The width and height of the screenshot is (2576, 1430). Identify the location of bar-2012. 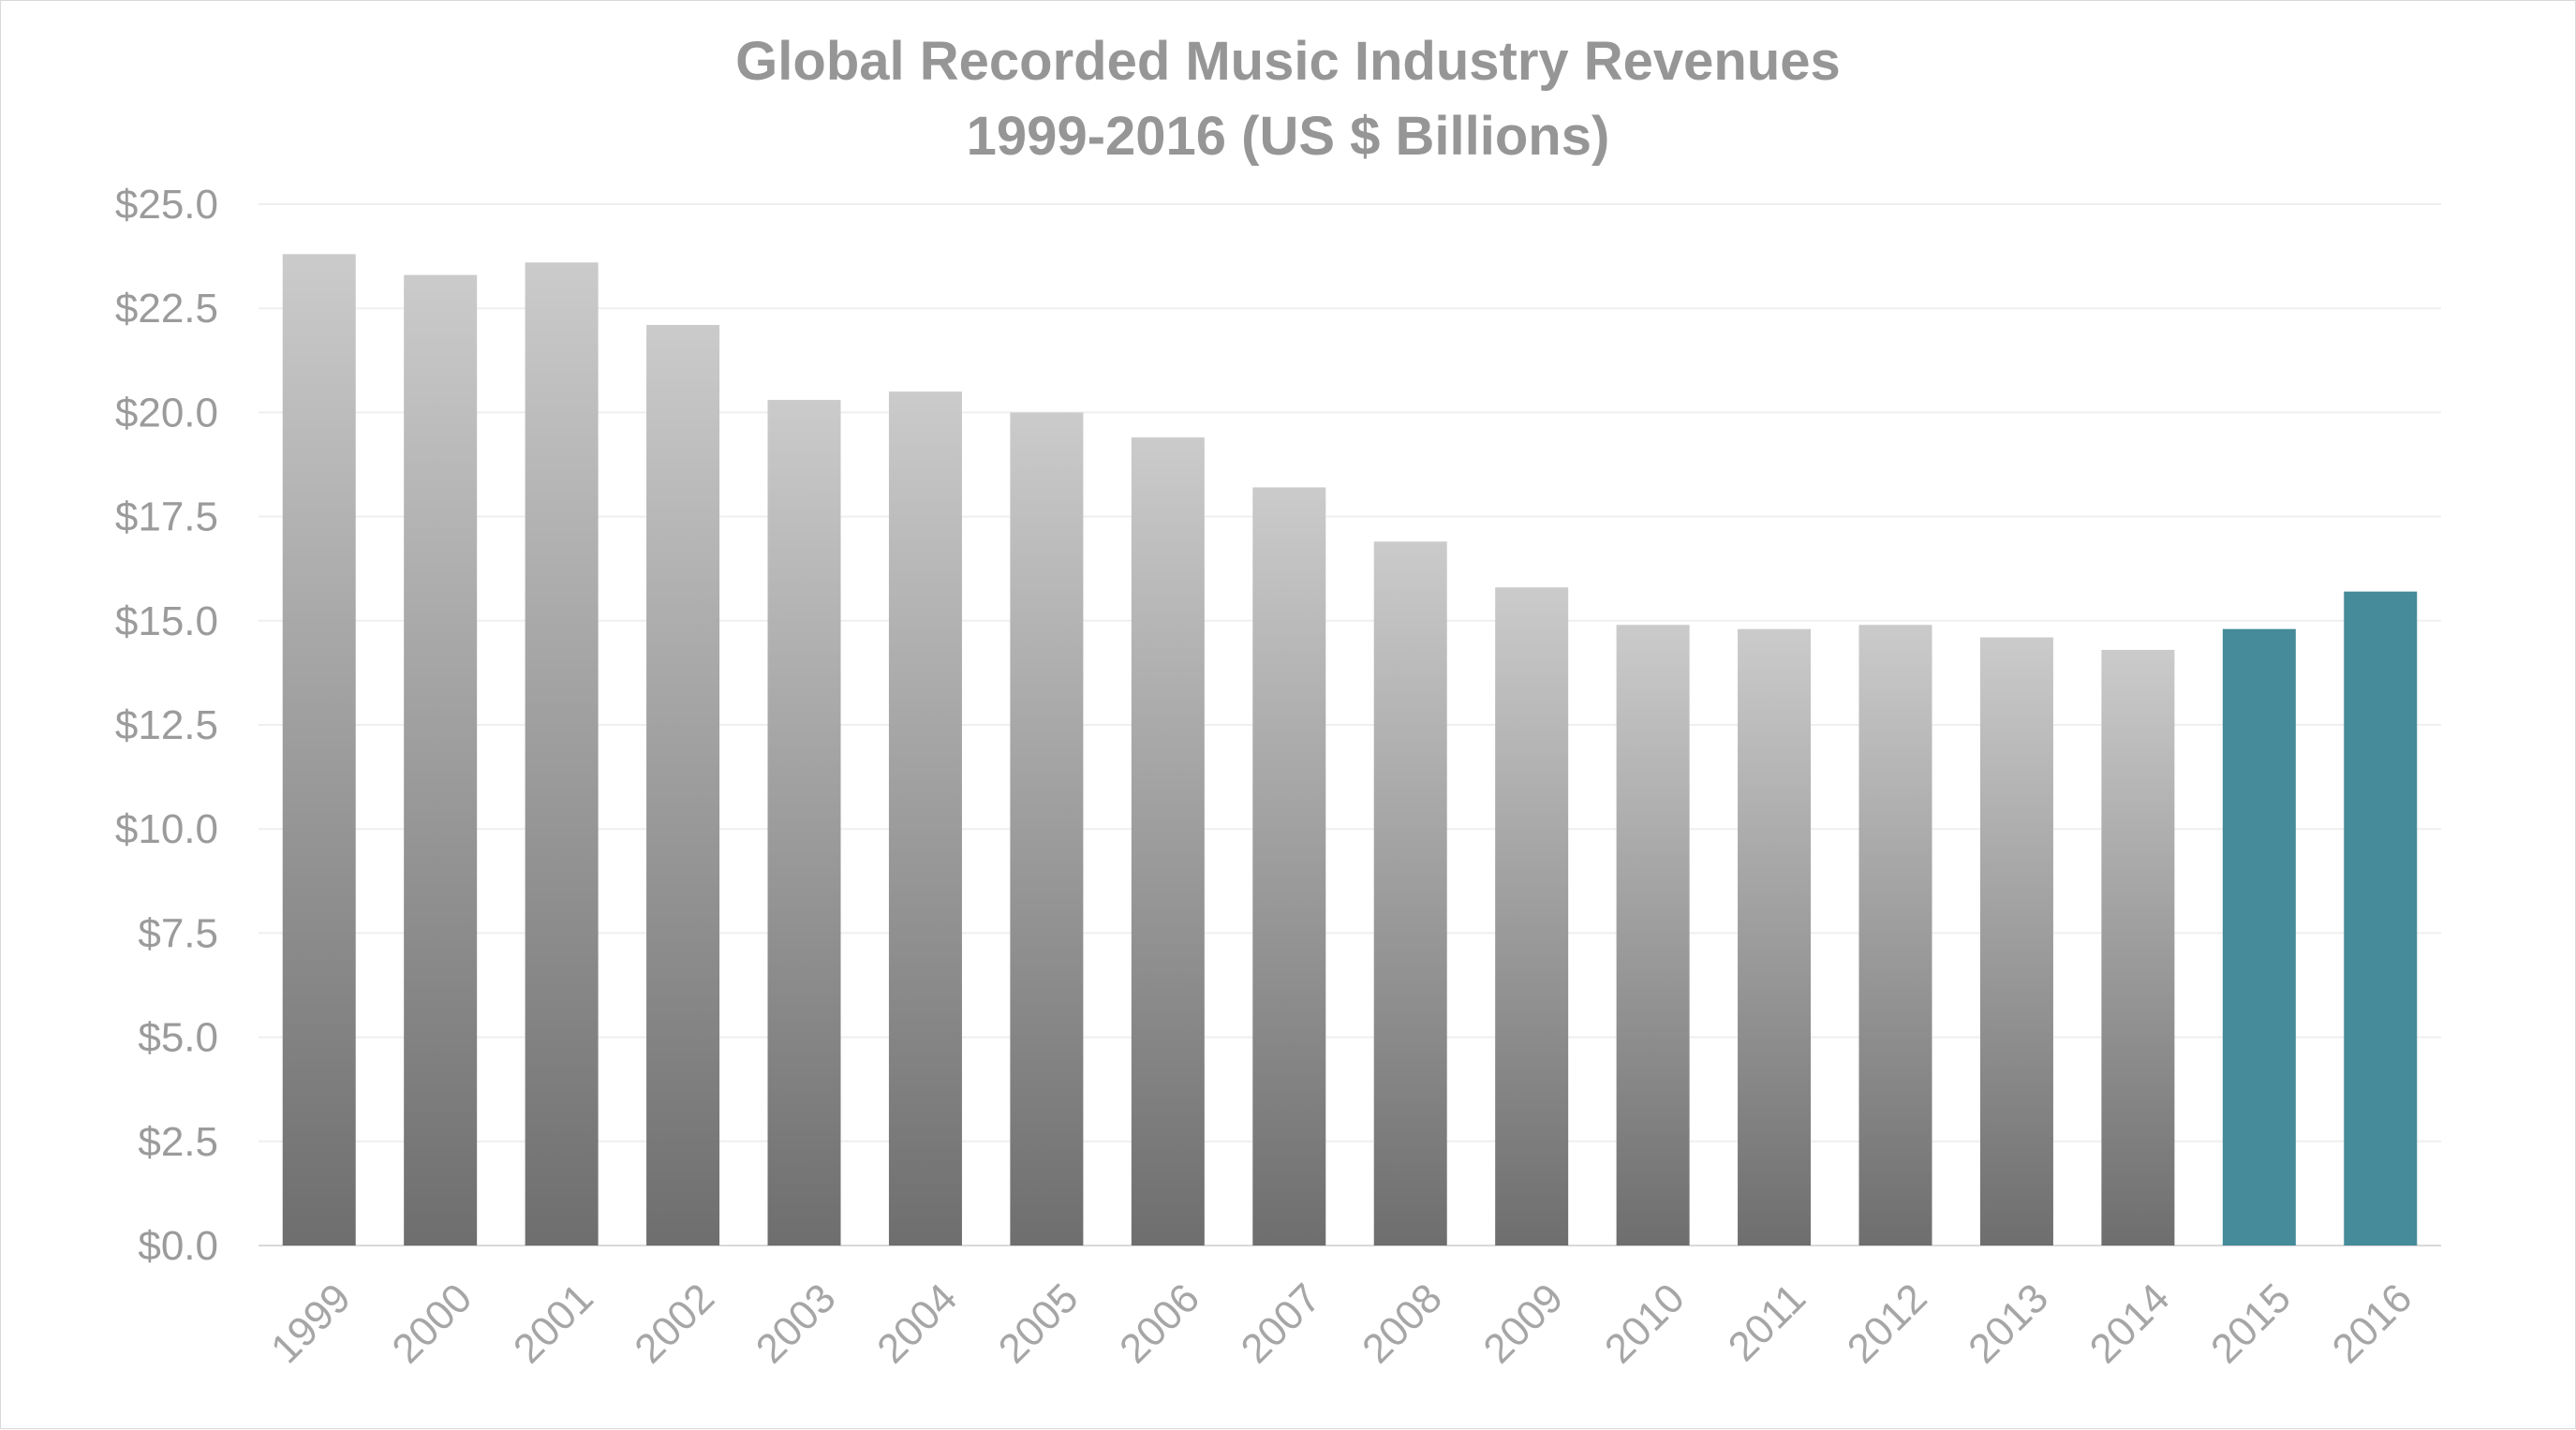
(1895, 935).